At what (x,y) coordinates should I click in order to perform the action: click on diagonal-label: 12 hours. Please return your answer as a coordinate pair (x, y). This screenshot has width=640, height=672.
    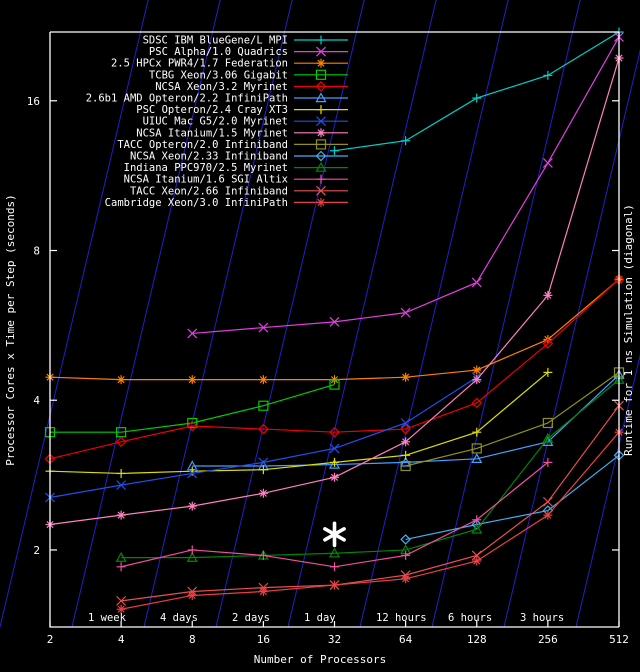
    Looking at the image, I should click on (401, 618).